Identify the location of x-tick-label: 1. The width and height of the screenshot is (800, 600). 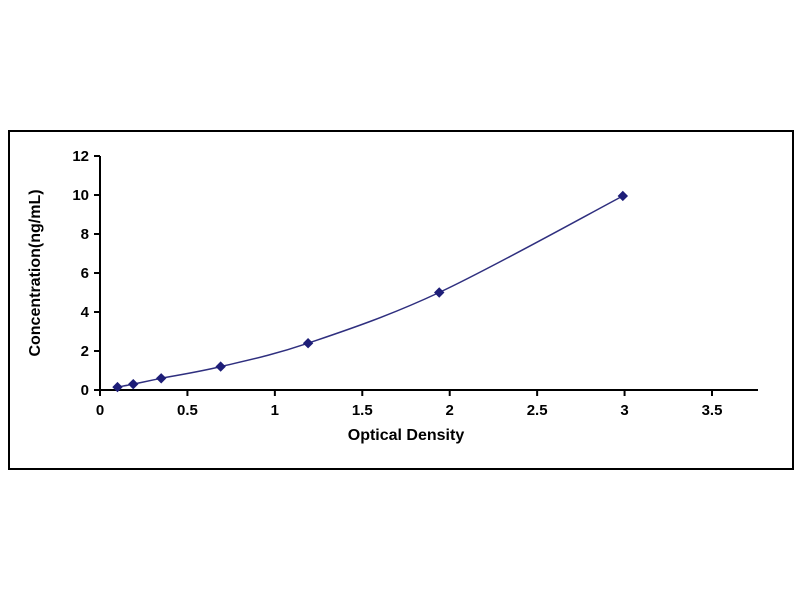
(275, 410).